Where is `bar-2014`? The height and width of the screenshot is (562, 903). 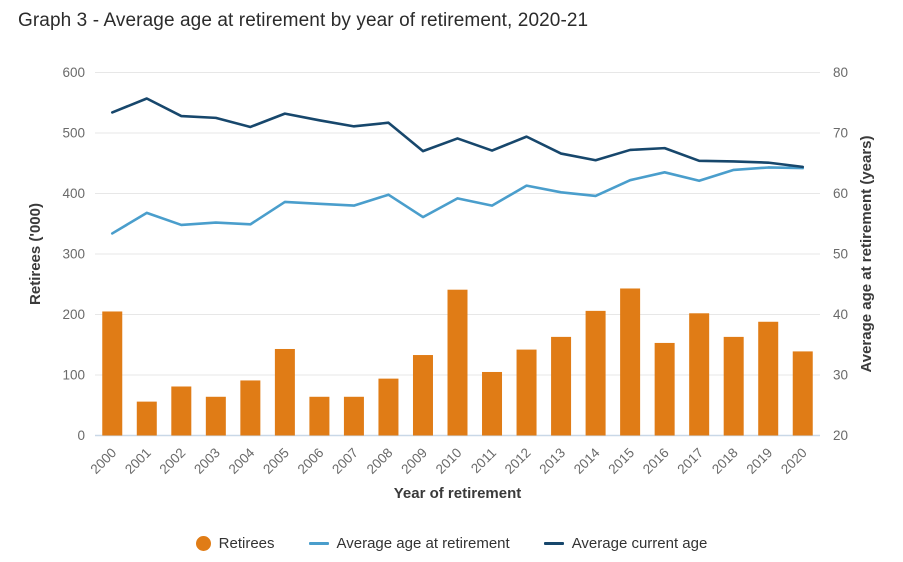 bar-2014 is located at coordinates (595, 373).